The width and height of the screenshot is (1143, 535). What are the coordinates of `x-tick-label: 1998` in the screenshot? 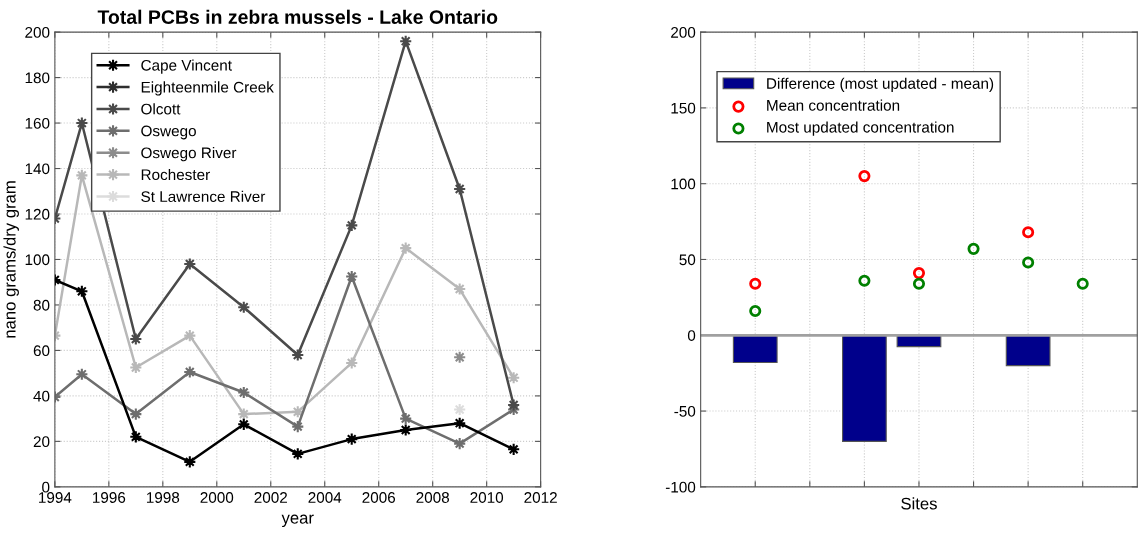 It's located at (163, 497).